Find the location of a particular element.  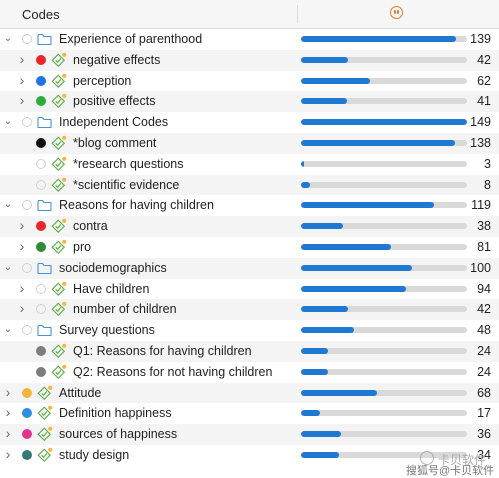

tree-row: › positive effects 41 is located at coordinates (249, 102).